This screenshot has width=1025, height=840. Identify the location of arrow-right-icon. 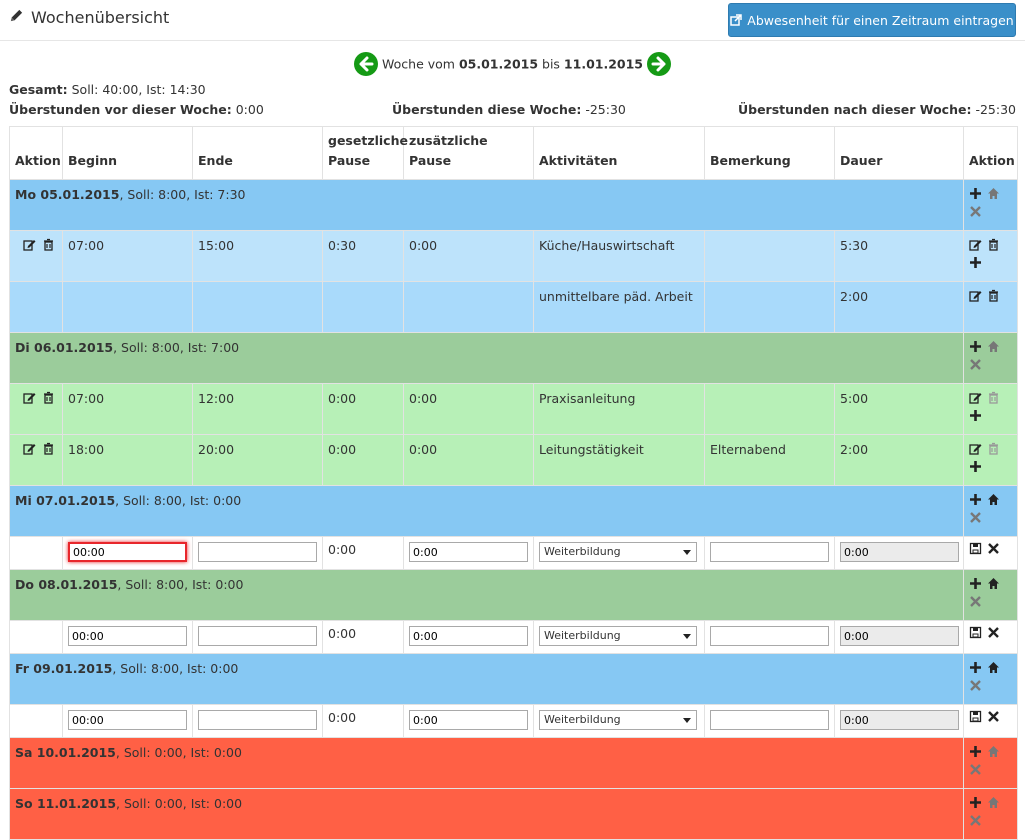
(658, 64).